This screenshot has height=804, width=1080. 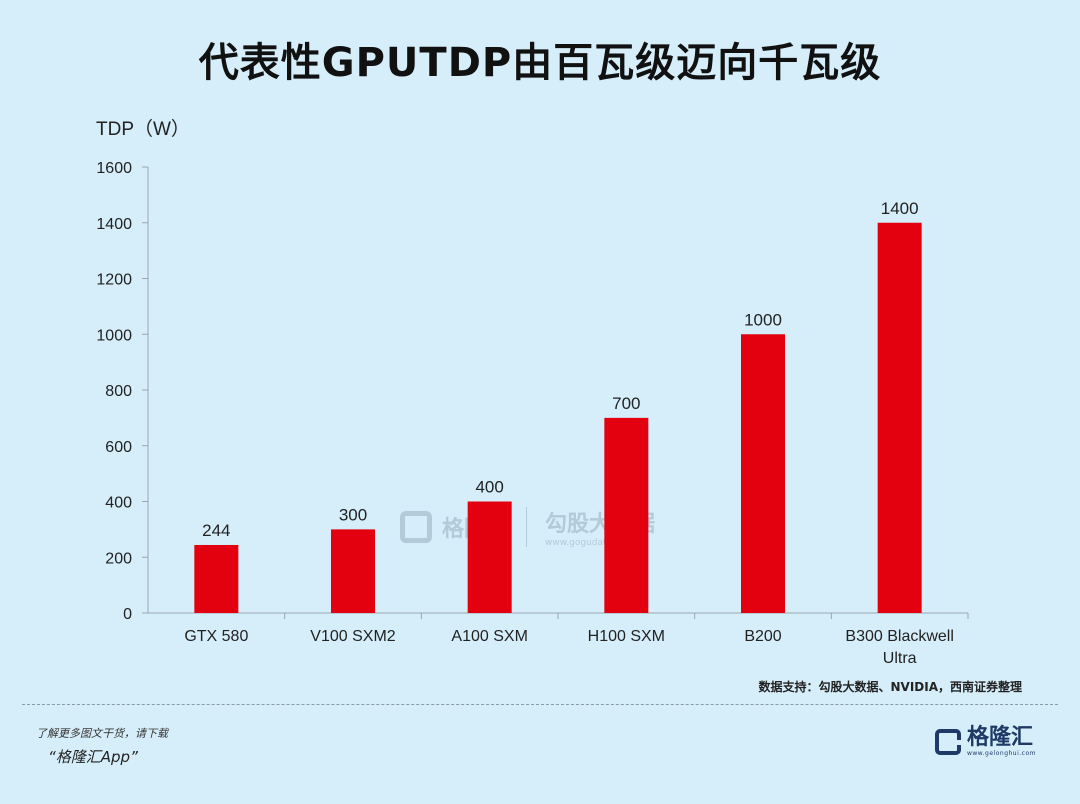 I want to click on brand-name: 格隆汇, so click(x=999, y=737).